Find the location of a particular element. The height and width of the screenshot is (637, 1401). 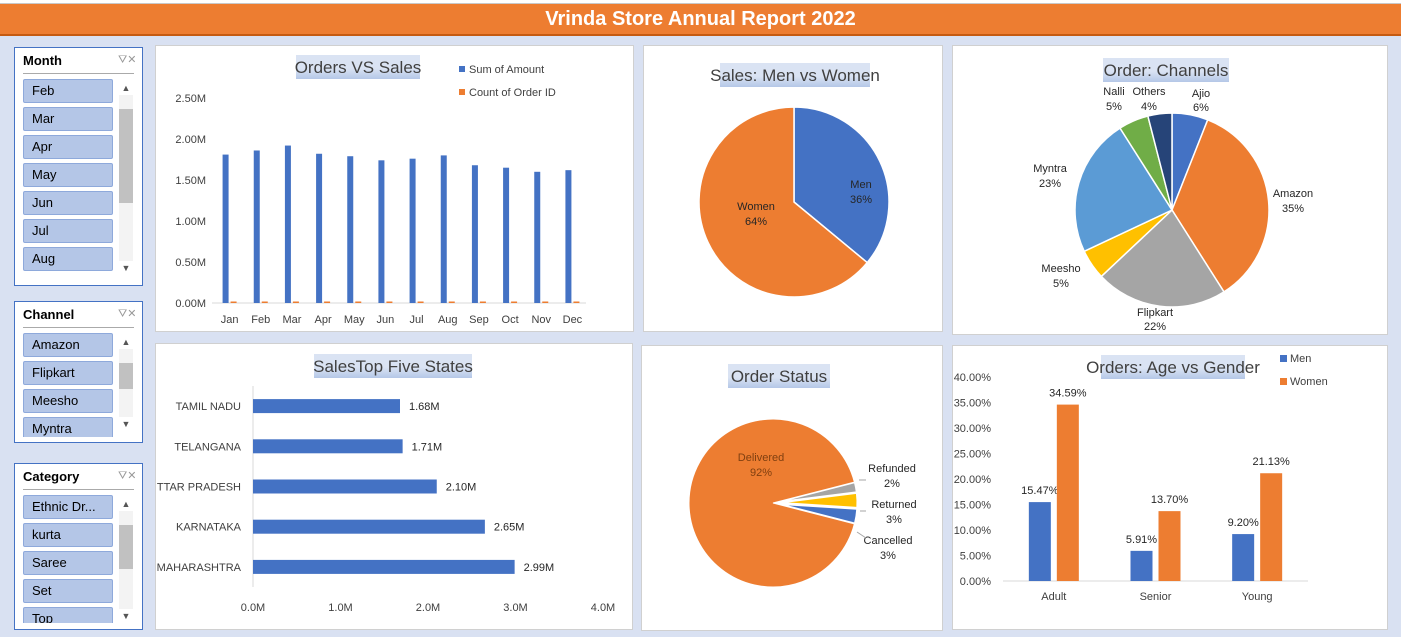

bar-sum-of-amount-apr is located at coordinates (319, 228).